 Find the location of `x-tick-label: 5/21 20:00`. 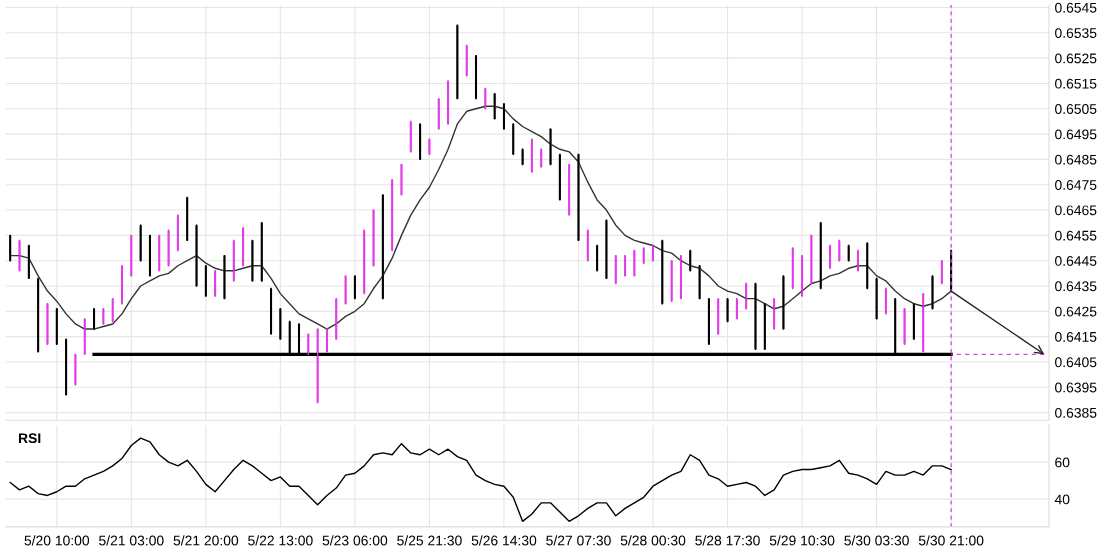

x-tick-label: 5/21 20:00 is located at coordinates (206, 540).